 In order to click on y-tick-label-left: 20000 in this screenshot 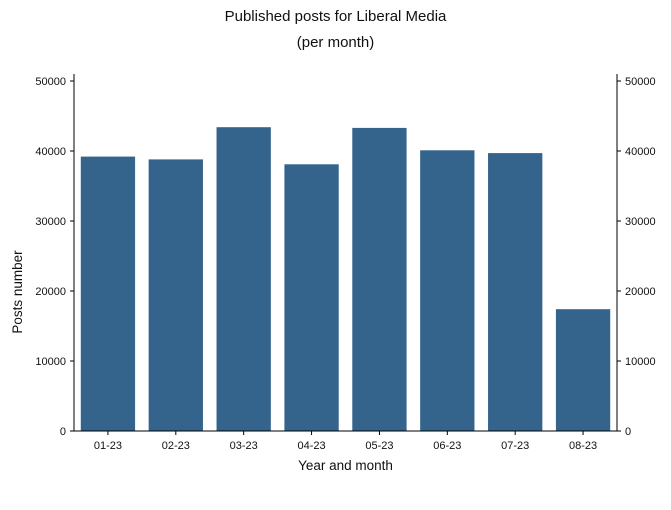, I will do `click(50, 292)`.